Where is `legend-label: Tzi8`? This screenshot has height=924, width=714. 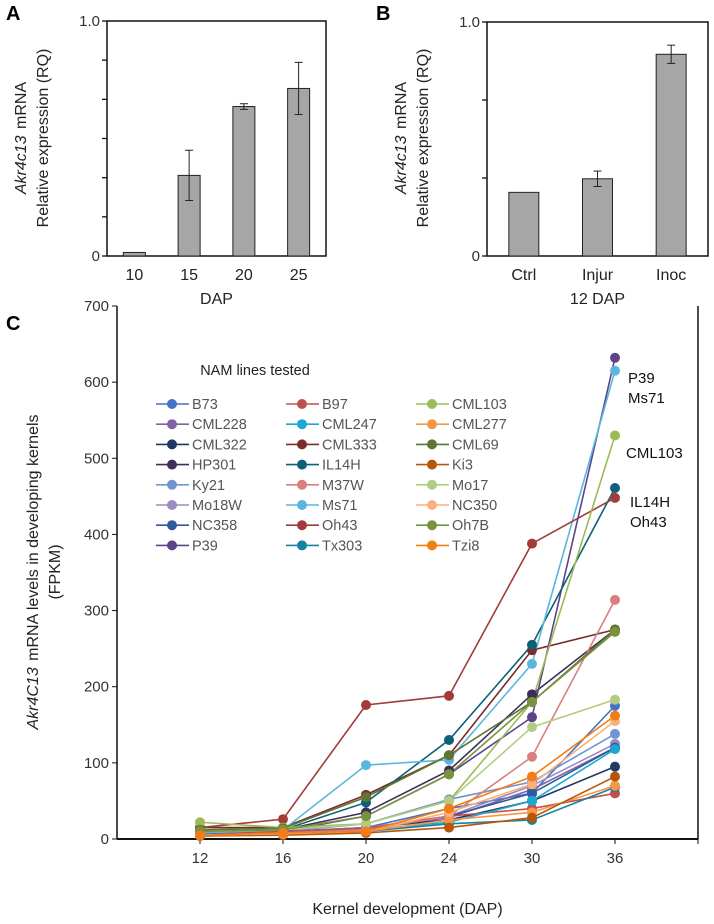
legend-label: Tzi8 is located at coordinates (465, 546).